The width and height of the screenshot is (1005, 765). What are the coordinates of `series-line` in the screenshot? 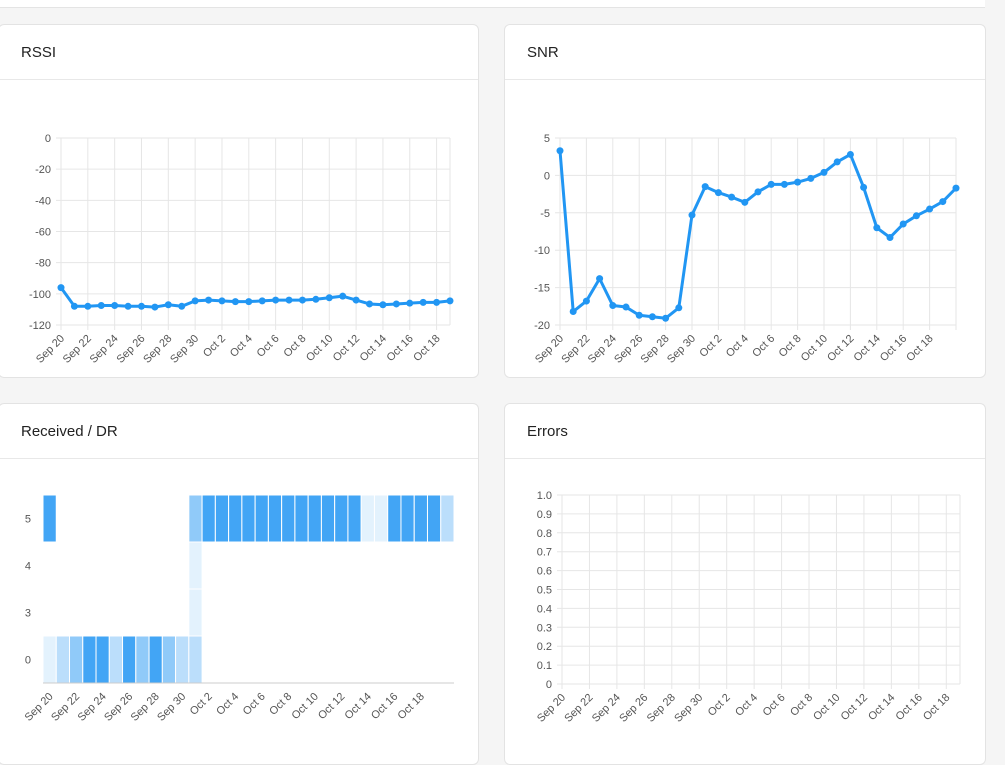 It's located at (255, 297).